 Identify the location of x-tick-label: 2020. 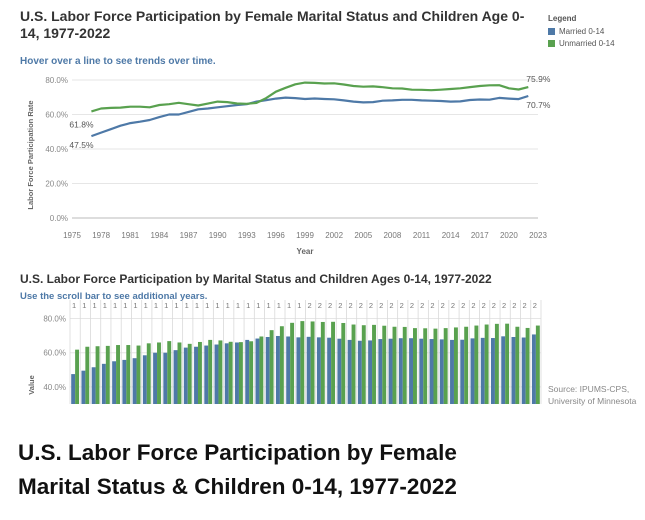
(509, 235).